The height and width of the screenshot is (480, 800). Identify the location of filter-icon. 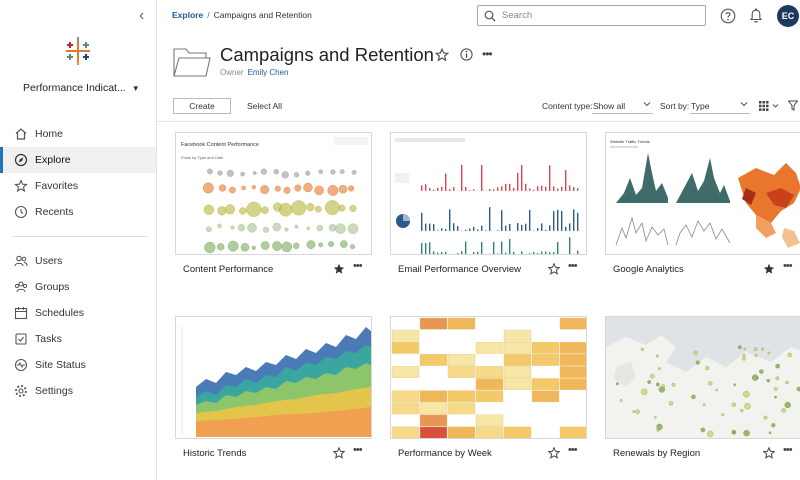
(793, 105).